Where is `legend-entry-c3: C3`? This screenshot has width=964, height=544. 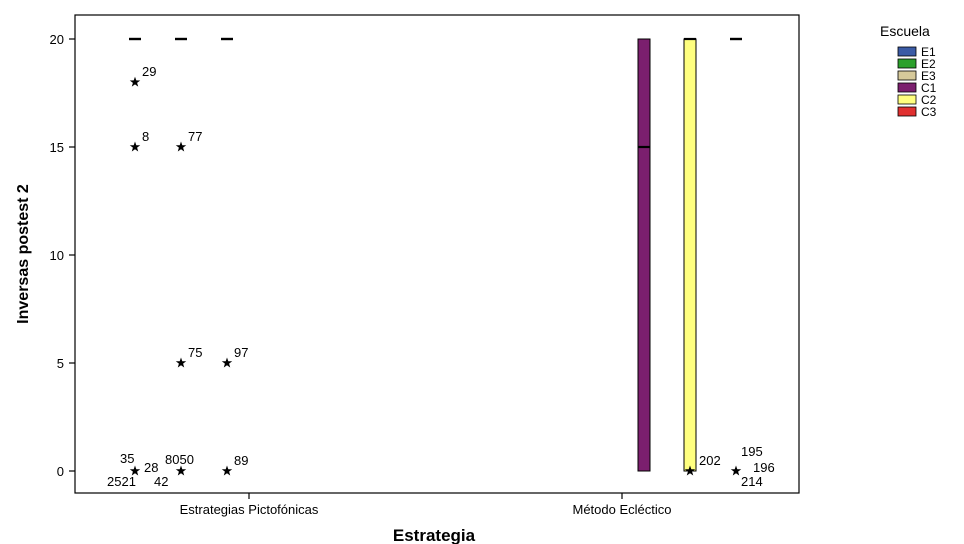
legend-entry-c3: C3 is located at coordinates (917, 112).